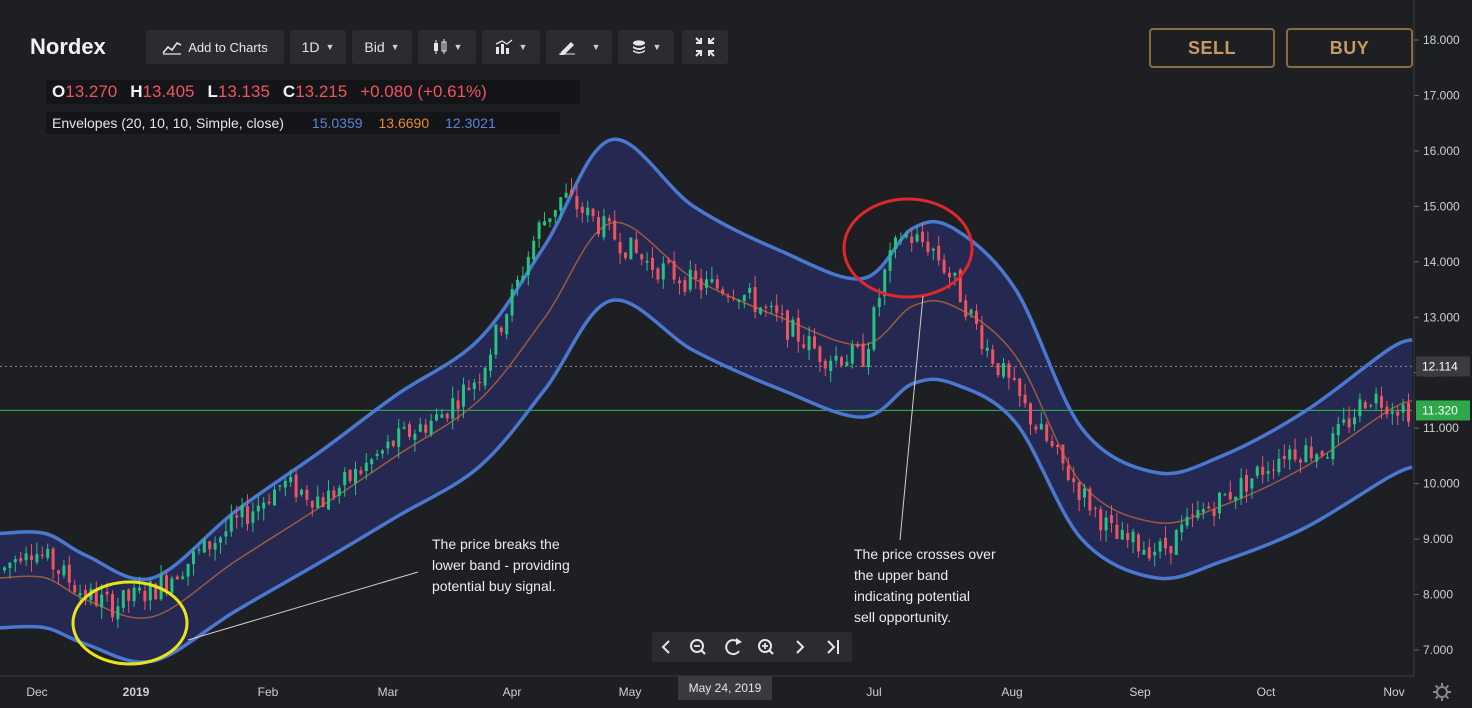 This screenshot has height=708, width=1472. What do you see at coordinates (733, 647) in the screenshot?
I see `reset-icon` at bounding box center [733, 647].